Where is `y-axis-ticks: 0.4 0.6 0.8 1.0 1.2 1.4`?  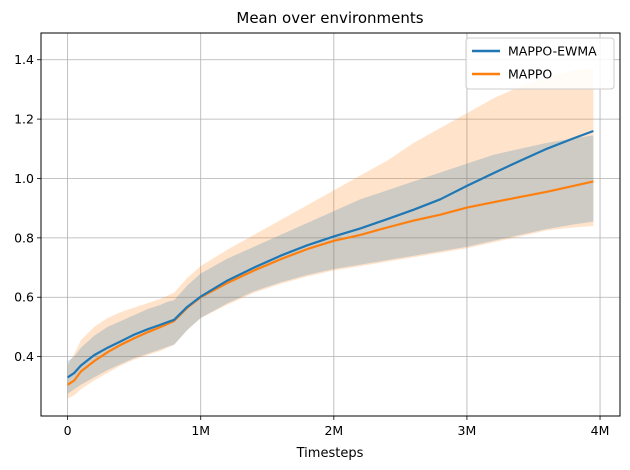
y-axis-ticks: 0.4 0.6 0.8 1.0 1.2 1.4 is located at coordinates (27, 208).